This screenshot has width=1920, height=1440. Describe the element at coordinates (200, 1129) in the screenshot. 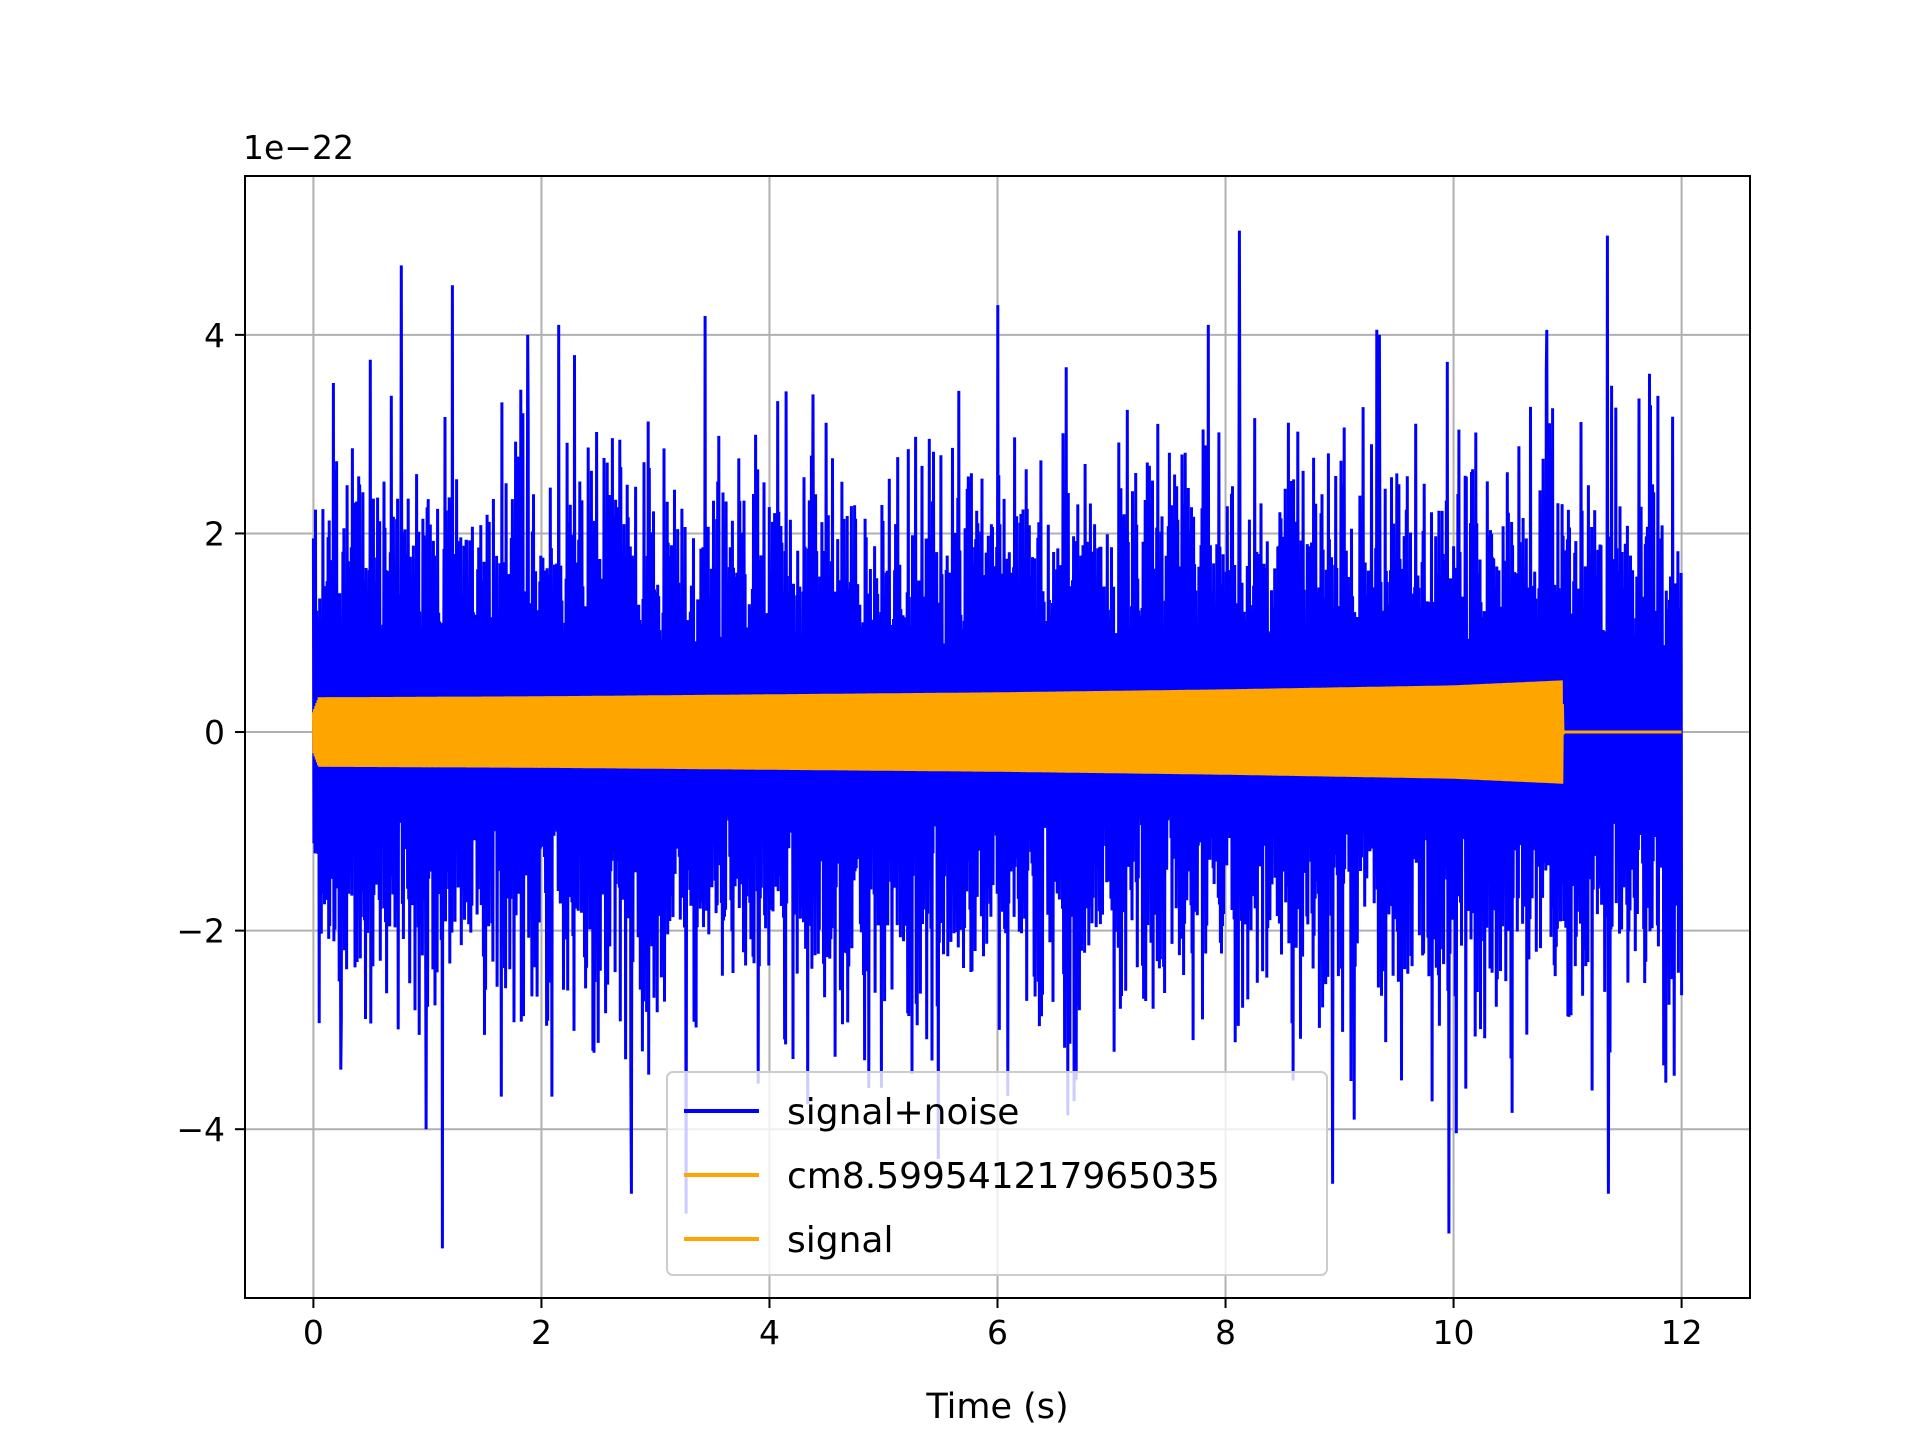

I see `y-tick-label: −4` at that location.